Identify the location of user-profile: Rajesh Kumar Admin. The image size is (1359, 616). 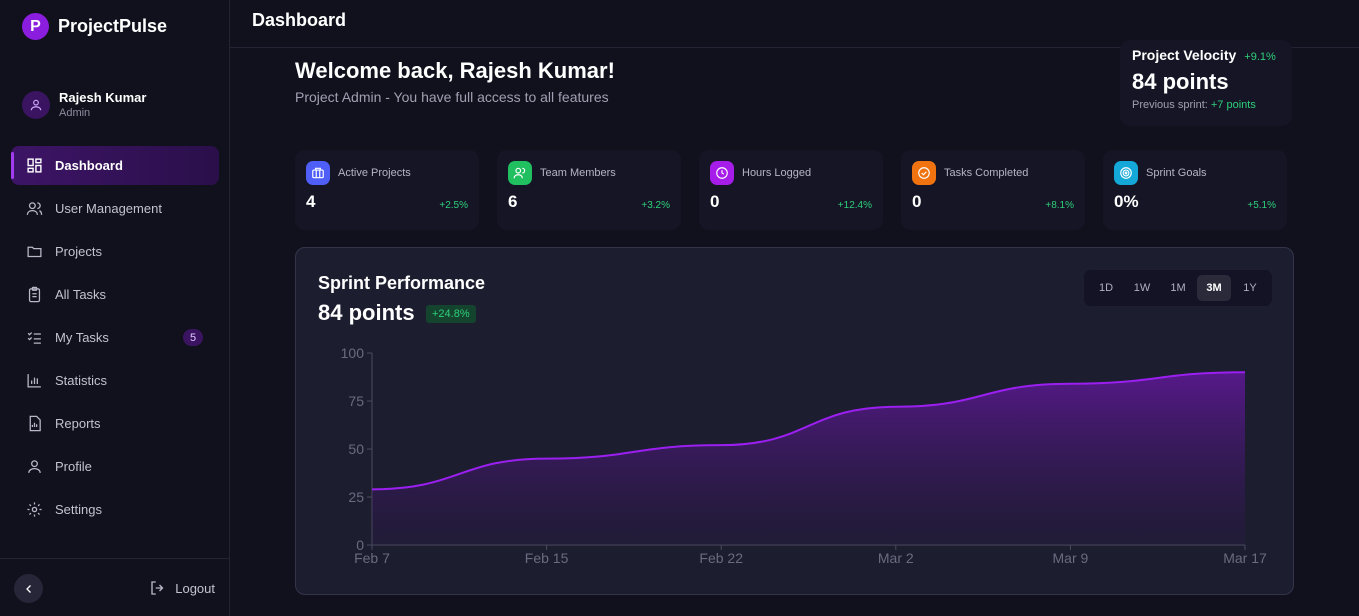
(84, 104).